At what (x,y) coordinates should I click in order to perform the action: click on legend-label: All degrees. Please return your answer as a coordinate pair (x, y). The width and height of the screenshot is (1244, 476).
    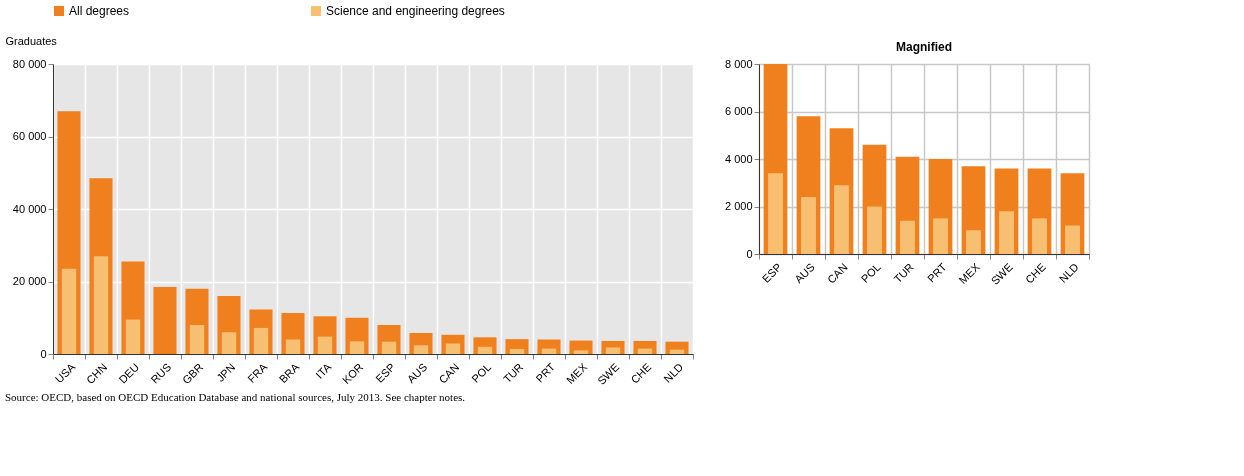
    Looking at the image, I should click on (99, 11).